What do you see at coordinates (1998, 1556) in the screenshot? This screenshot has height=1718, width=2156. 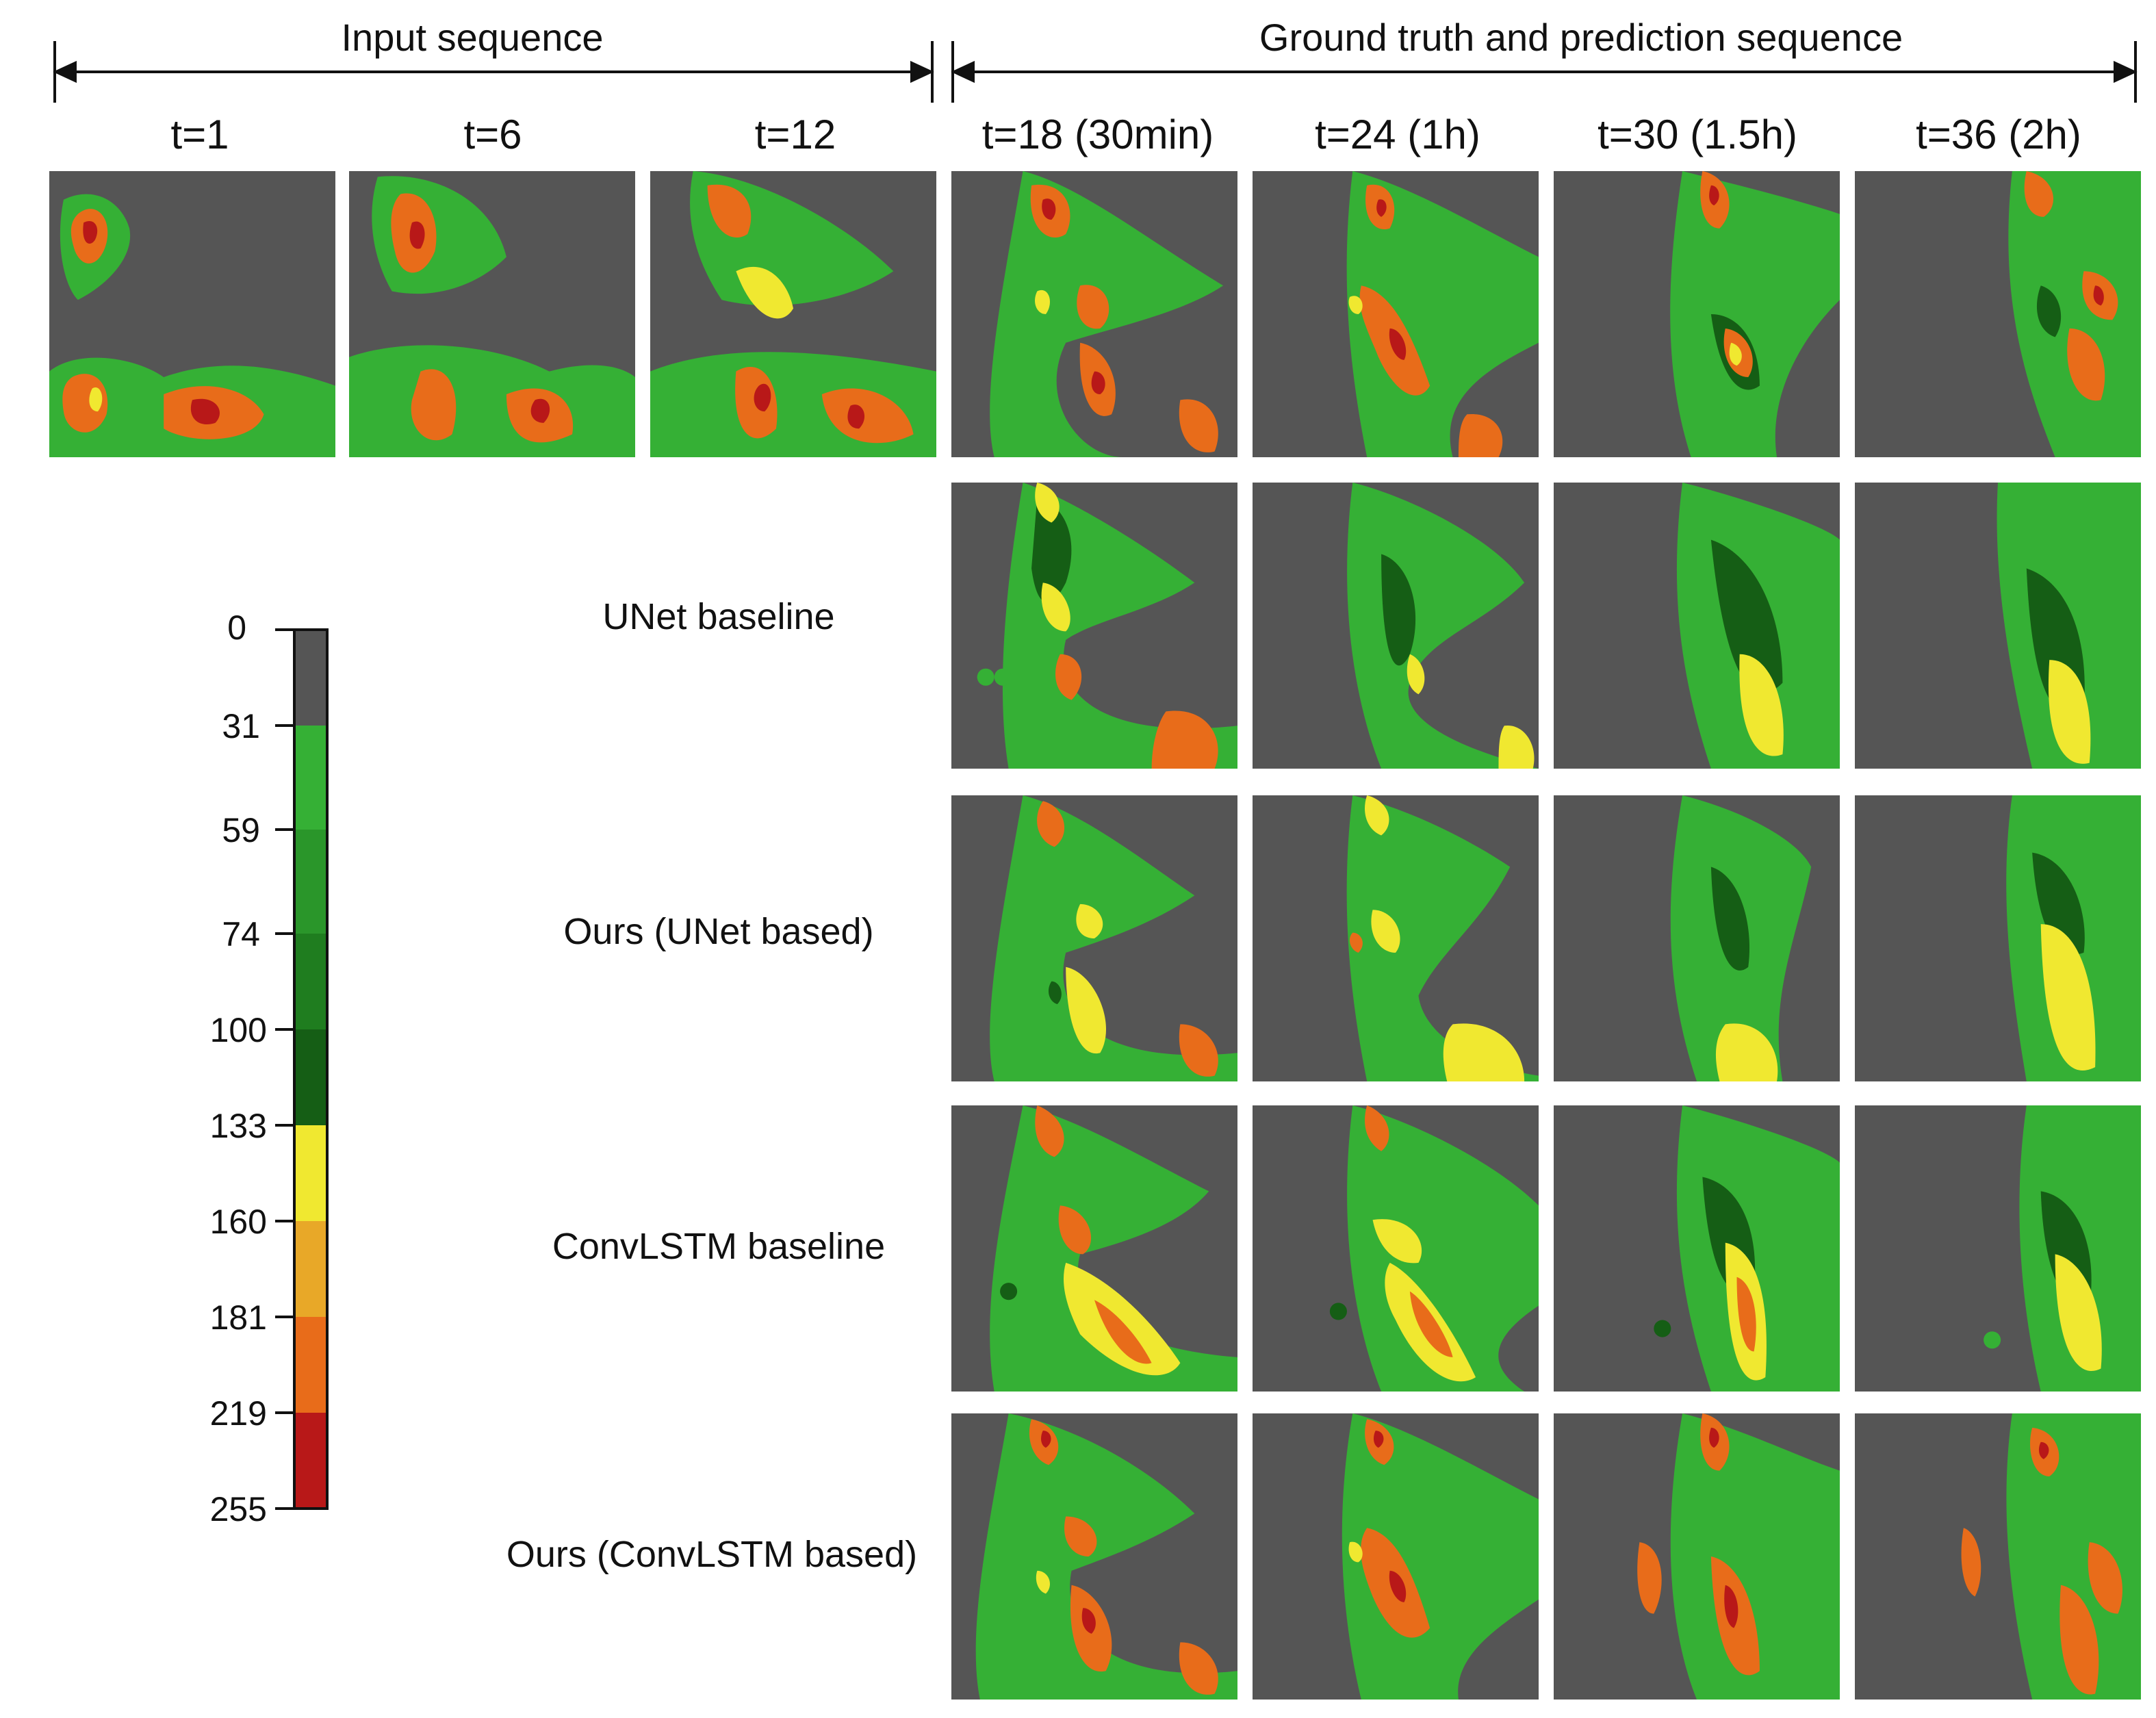 I see `panel-oursconvlstm-t36` at bounding box center [1998, 1556].